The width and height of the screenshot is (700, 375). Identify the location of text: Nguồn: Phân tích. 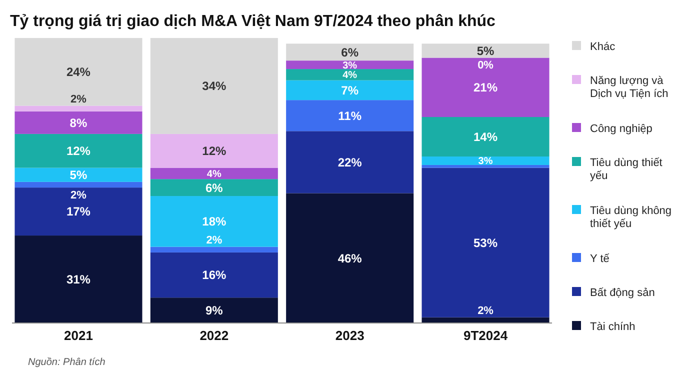
(67, 362).